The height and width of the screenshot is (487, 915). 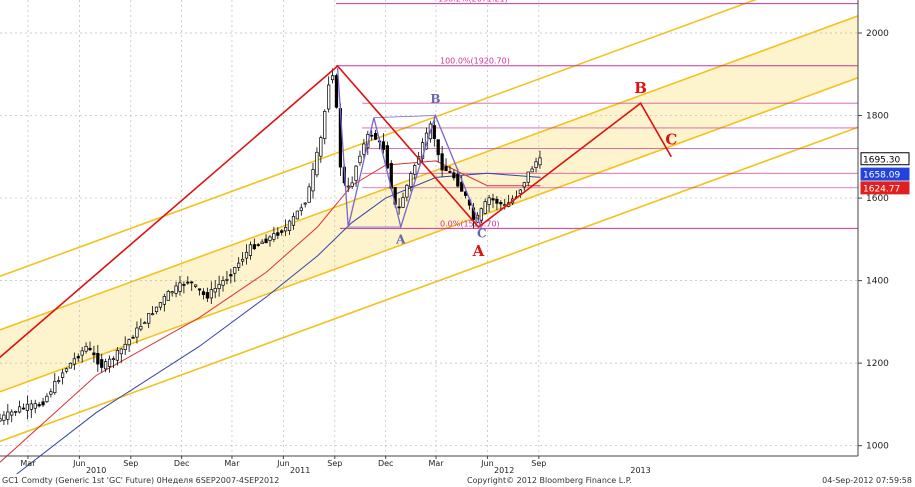 What do you see at coordinates (409, 149) in the screenshot?
I see `pattern-line-purple` at bounding box center [409, 149].